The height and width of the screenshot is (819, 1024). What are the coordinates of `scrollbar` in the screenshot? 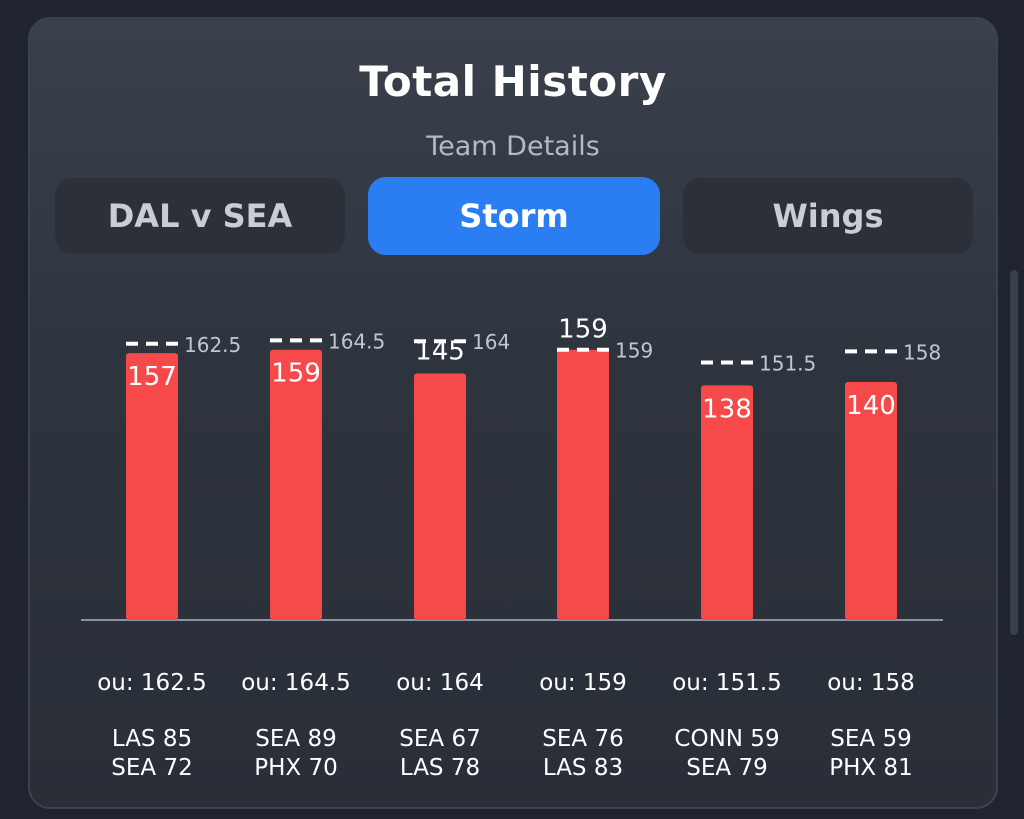 It's located at (1014, 452).